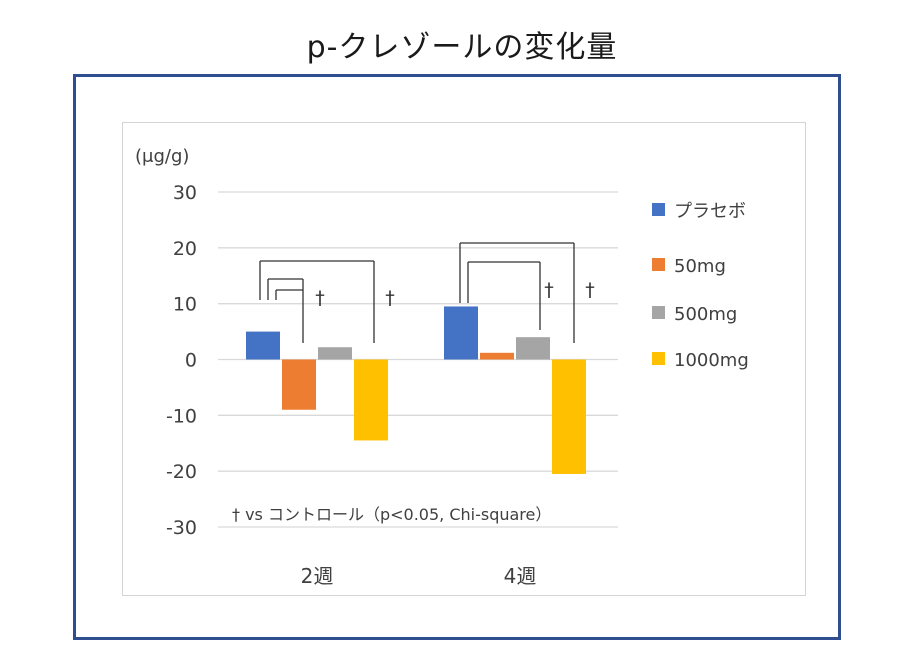 The height and width of the screenshot is (660, 924). I want to click on page-title: p-クレゾールの変化量, so click(462, 47).